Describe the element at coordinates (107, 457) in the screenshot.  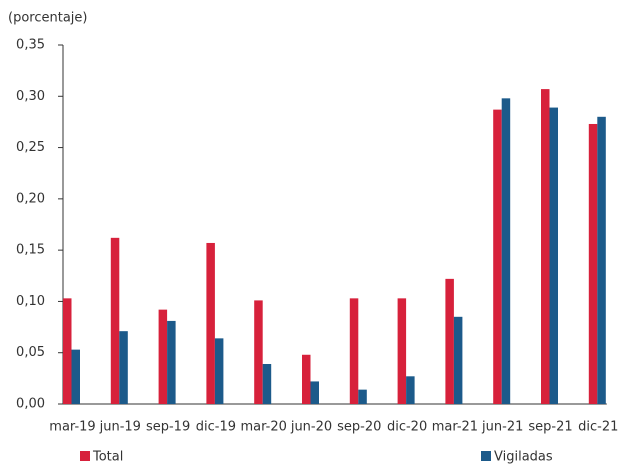
I see `legend-label: Total` at that location.